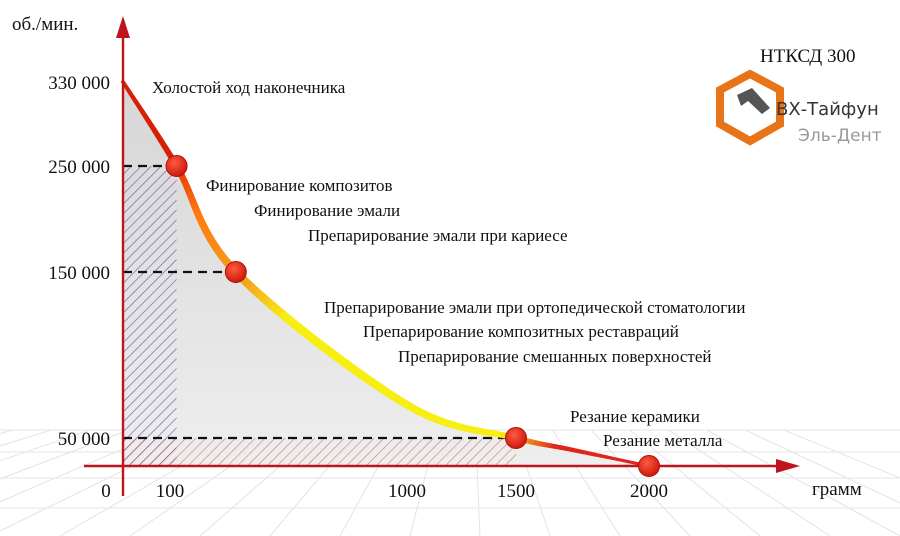 Image resolution: width=900 pixels, height=536 pixels. What do you see at coordinates (521, 331) in the screenshot?
I see `annotation: Препарирование композитных реставраций` at bounding box center [521, 331].